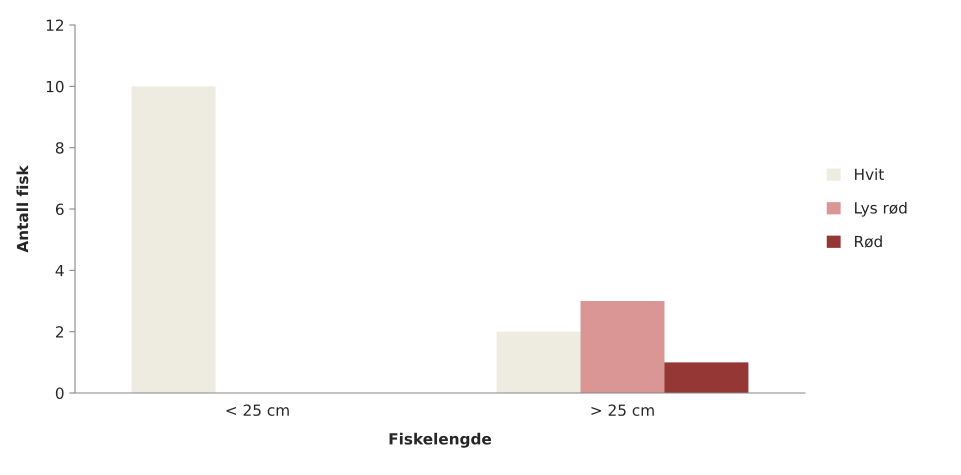 The image size is (961, 475). Describe the element at coordinates (60, 148) in the screenshot. I see `y-tick-label: 8` at that location.